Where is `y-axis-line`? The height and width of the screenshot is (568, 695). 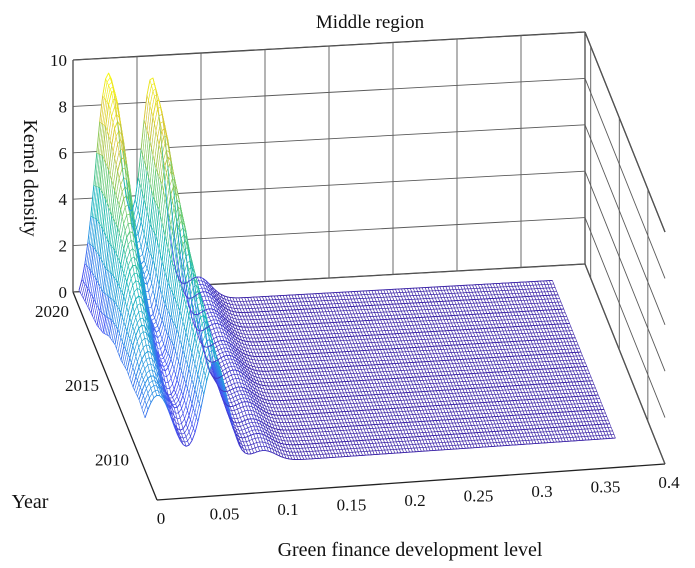
y-axis-line is located at coordinates (115, 396).